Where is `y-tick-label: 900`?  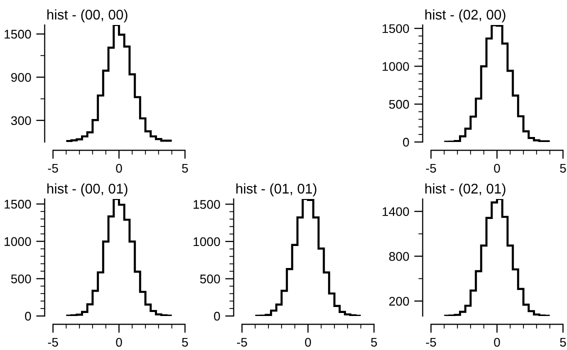
y-tick-label: 900 is located at coordinates (21, 77).